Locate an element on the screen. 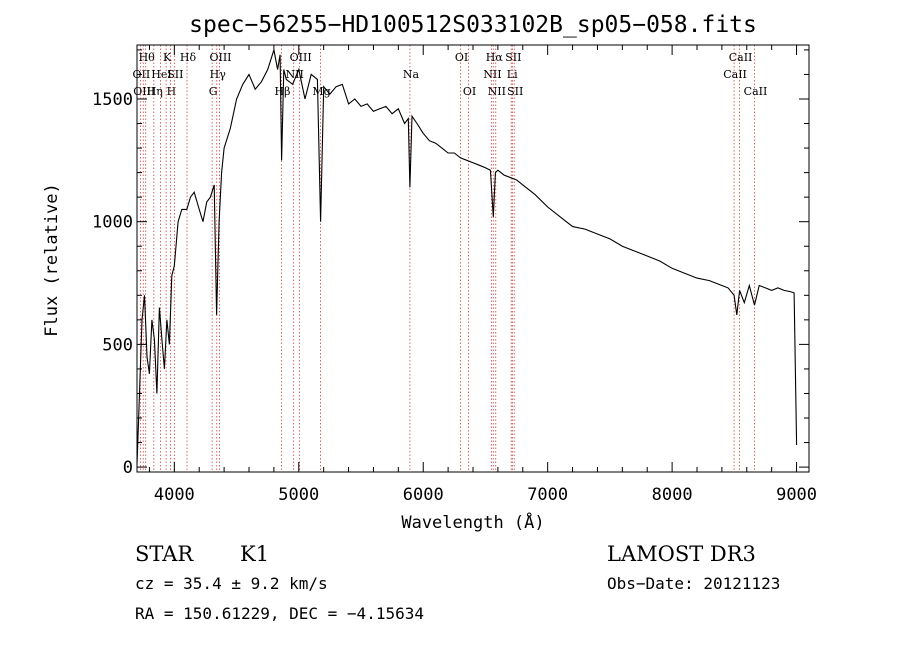 The image size is (900, 649). x-tick-label: 8000 is located at coordinates (672, 495).